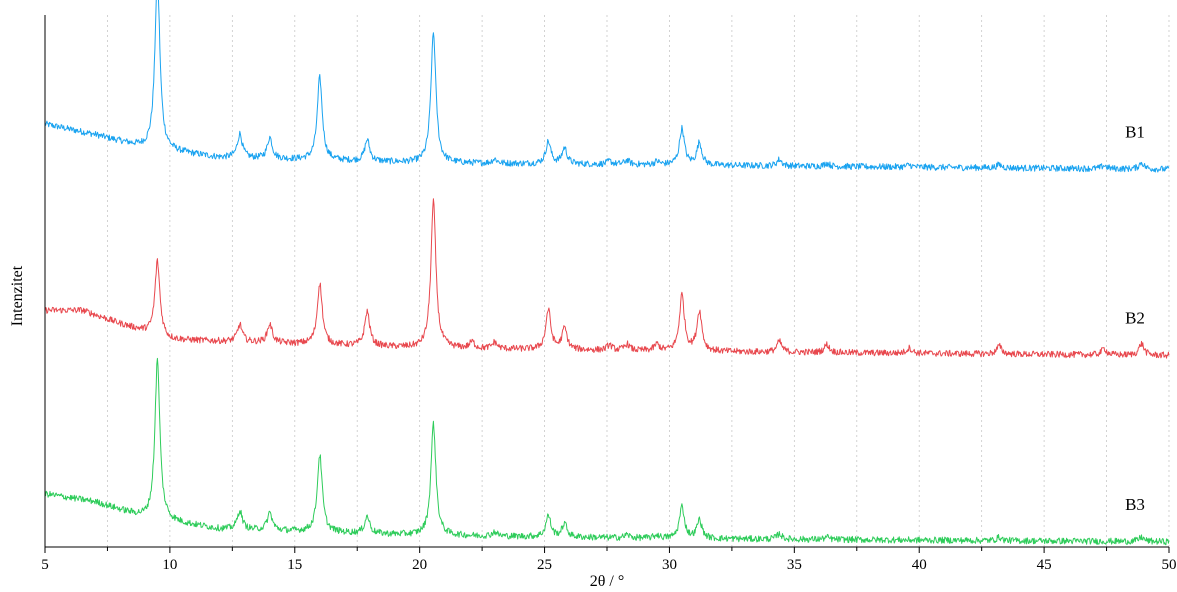 This screenshot has width=1177, height=592. What do you see at coordinates (794, 565) in the screenshot?
I see `tick-label: 35` at bounding box center [794, 565].